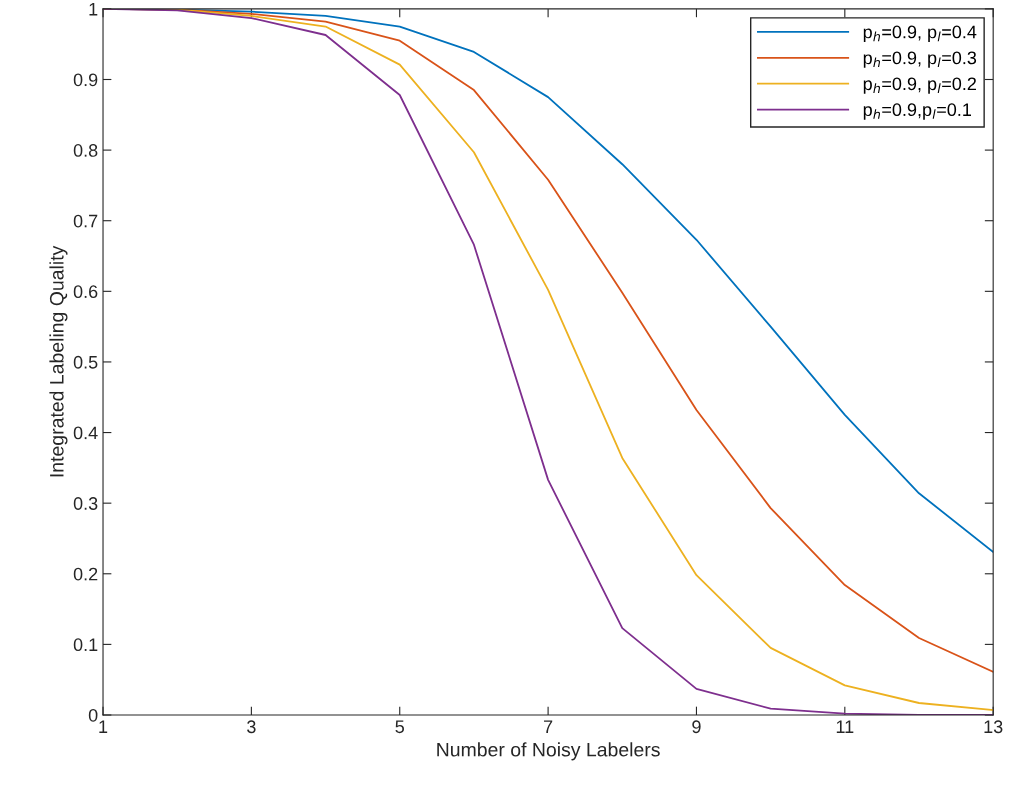  Describe the element at coordinates (85, 574) in the screenshot. I see `y-tick-label: 0.2` at that location.